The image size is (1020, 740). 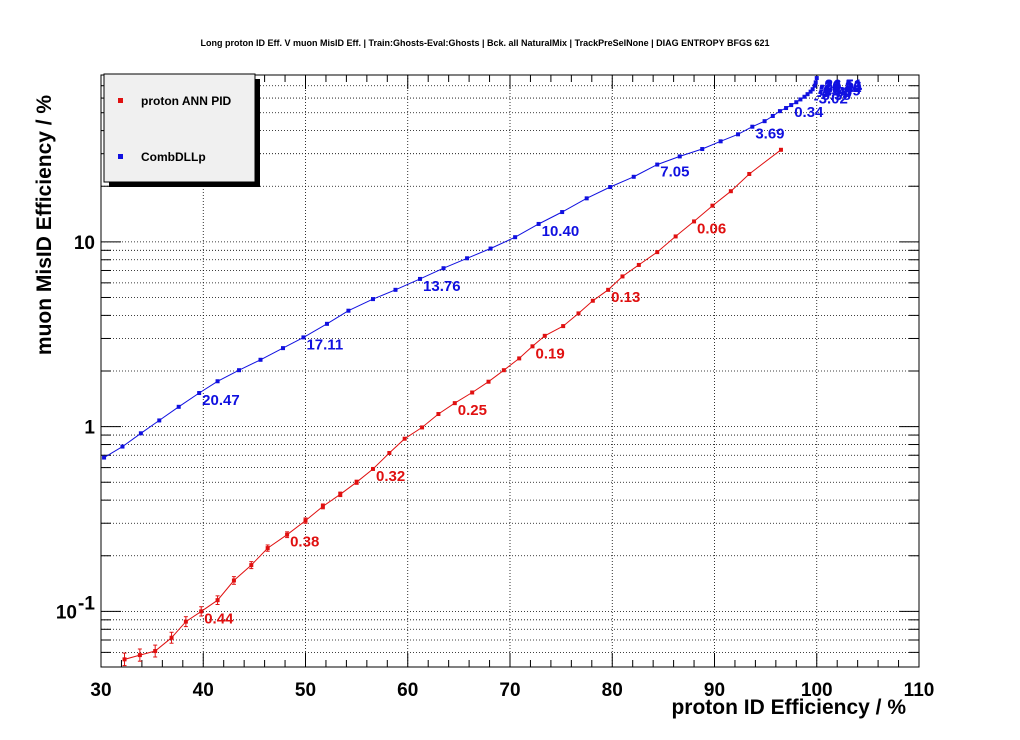 I want to click on legend-marker-proton-ann-pid, so click(x=120, y=100).